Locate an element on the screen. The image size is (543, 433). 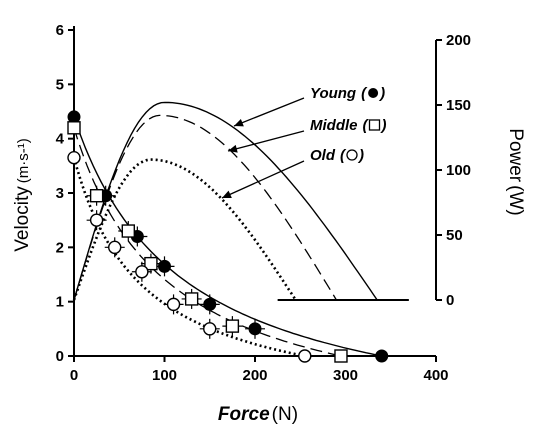
y-right-tick-label: 0 is located at coordinates (450, 300).